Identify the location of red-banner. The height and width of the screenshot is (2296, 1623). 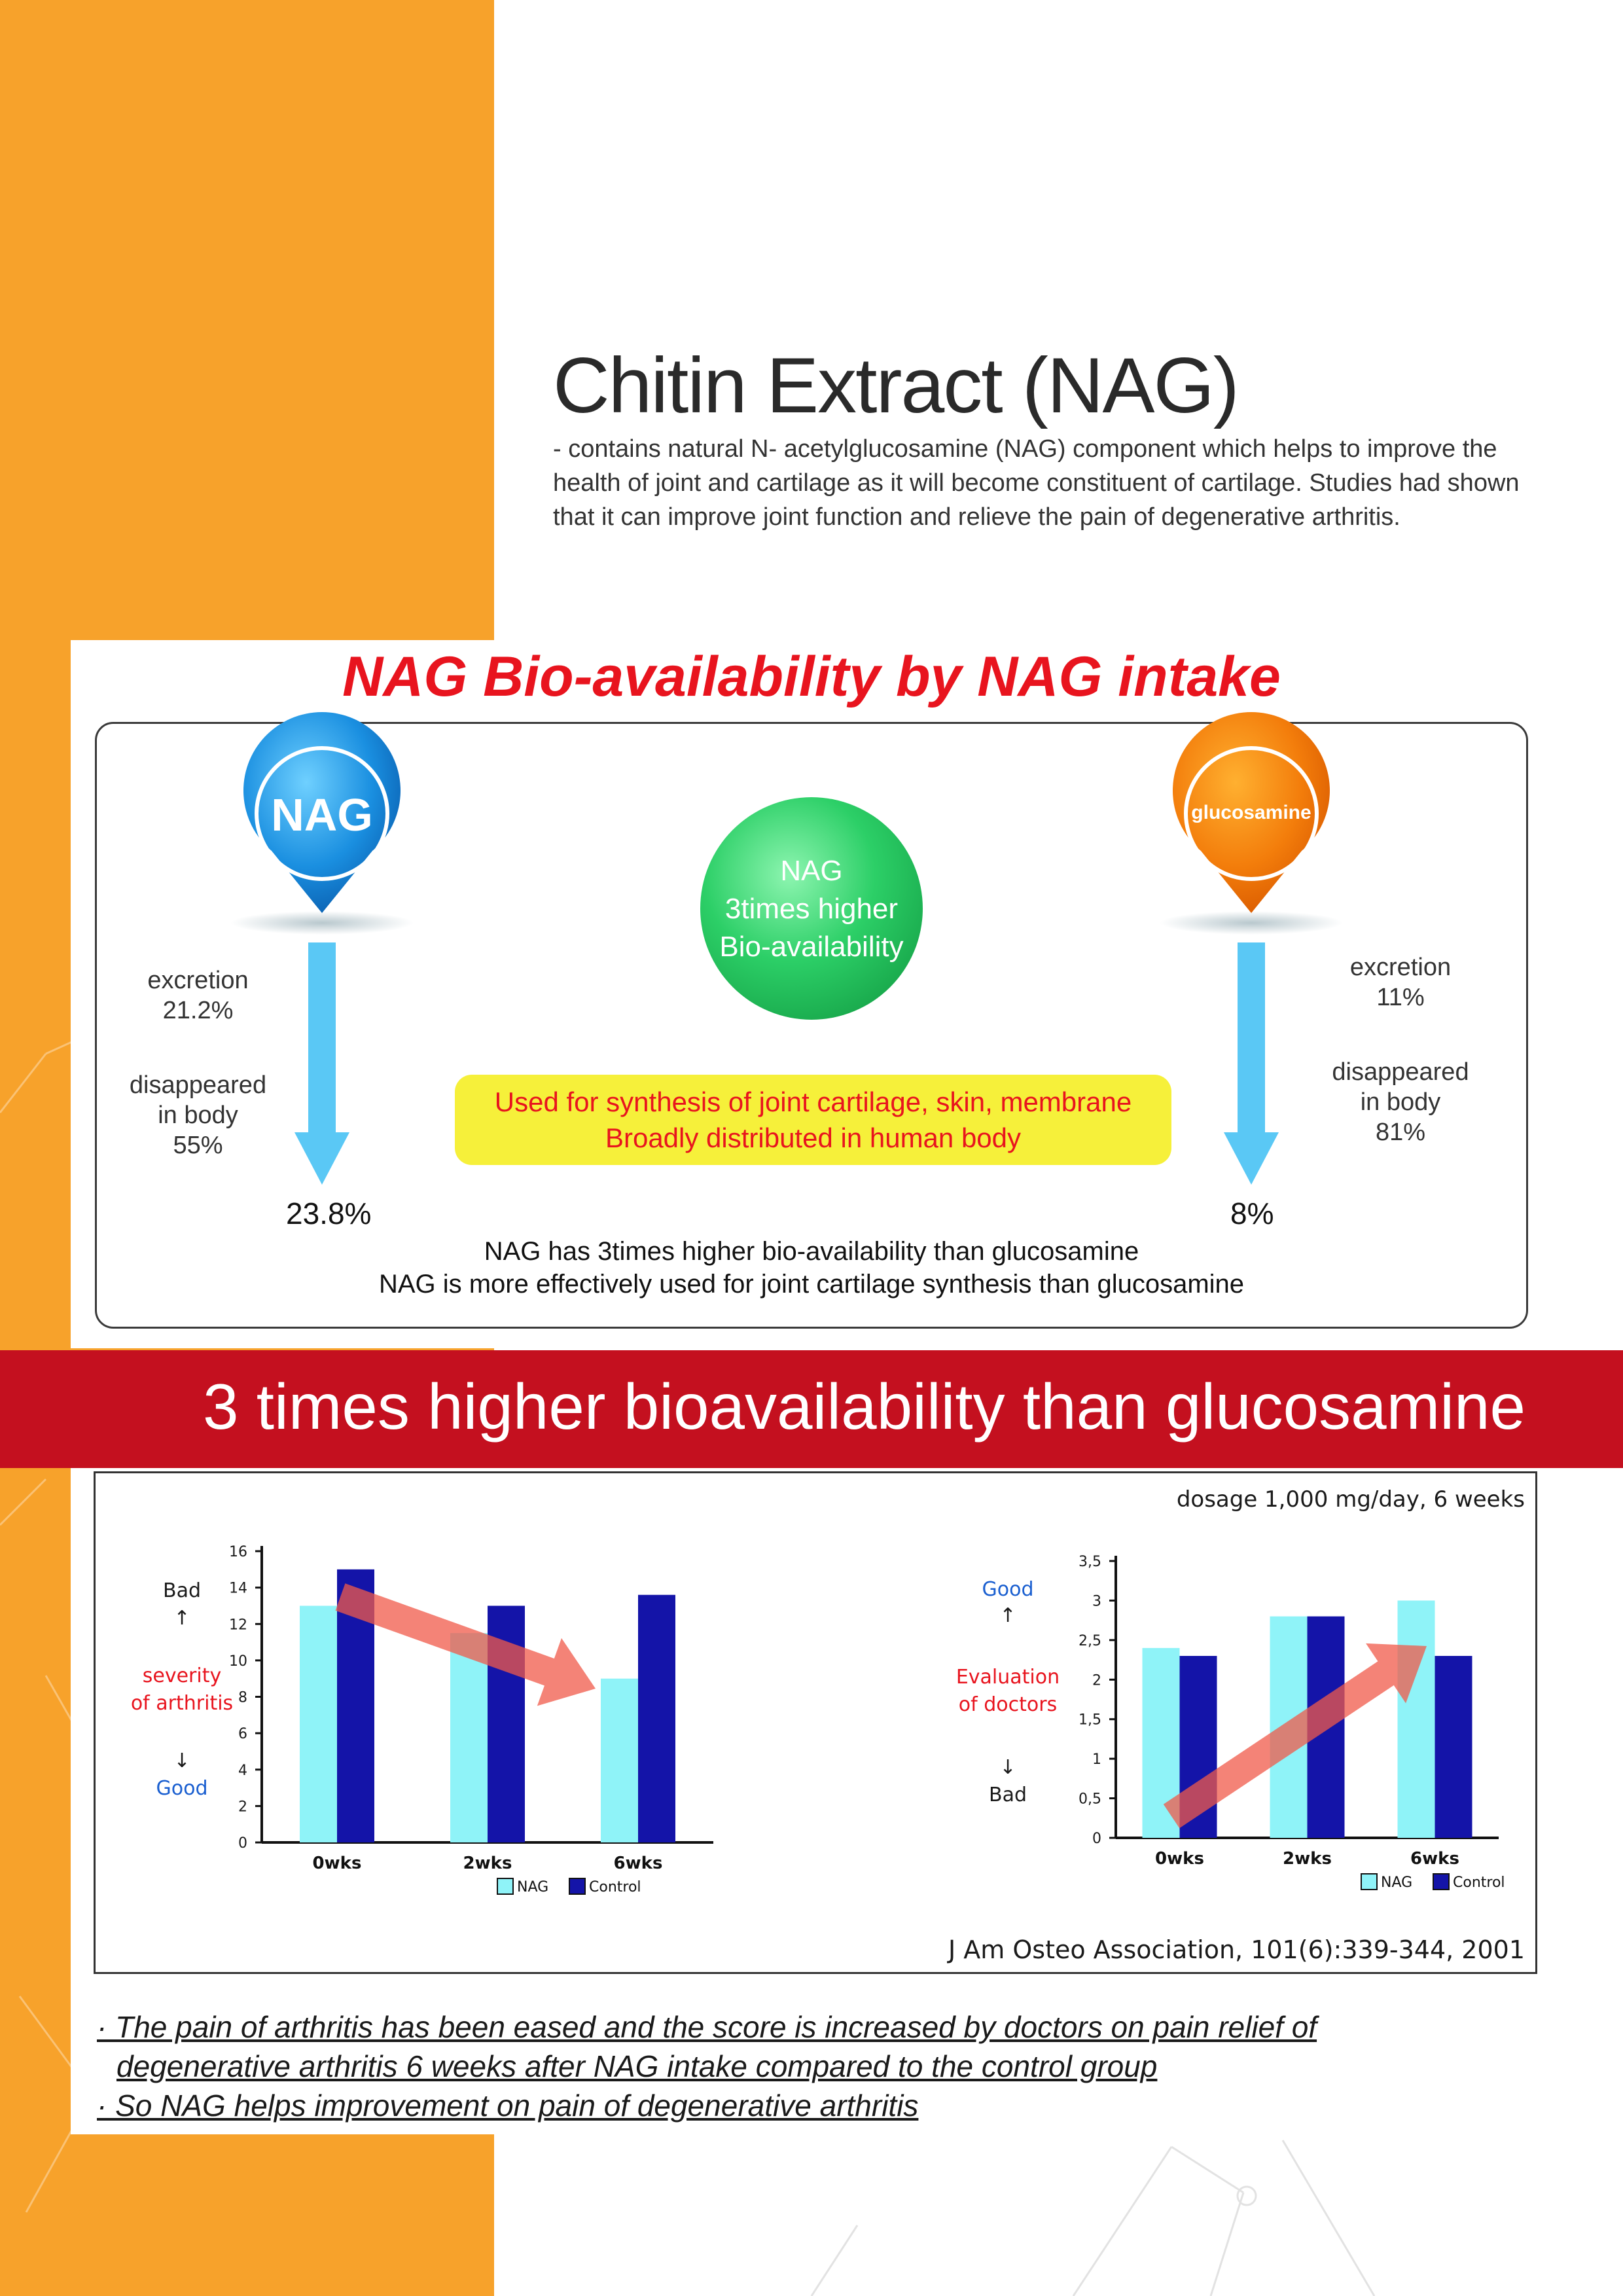
(811, 1409).